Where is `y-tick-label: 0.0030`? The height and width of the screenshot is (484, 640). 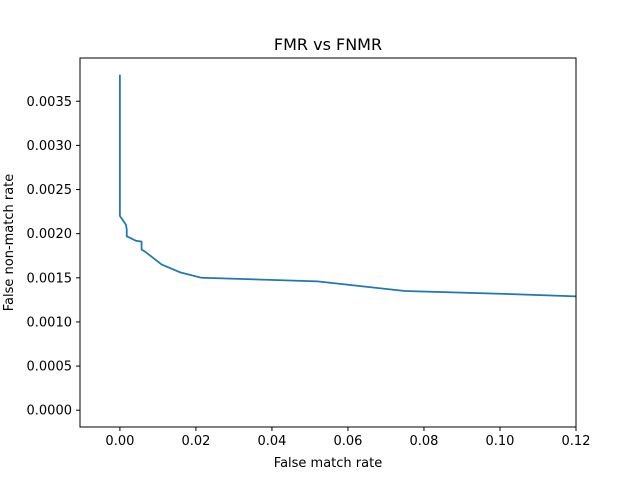 y-tick-label: 0.0030 is located at coordinates (50, 146).